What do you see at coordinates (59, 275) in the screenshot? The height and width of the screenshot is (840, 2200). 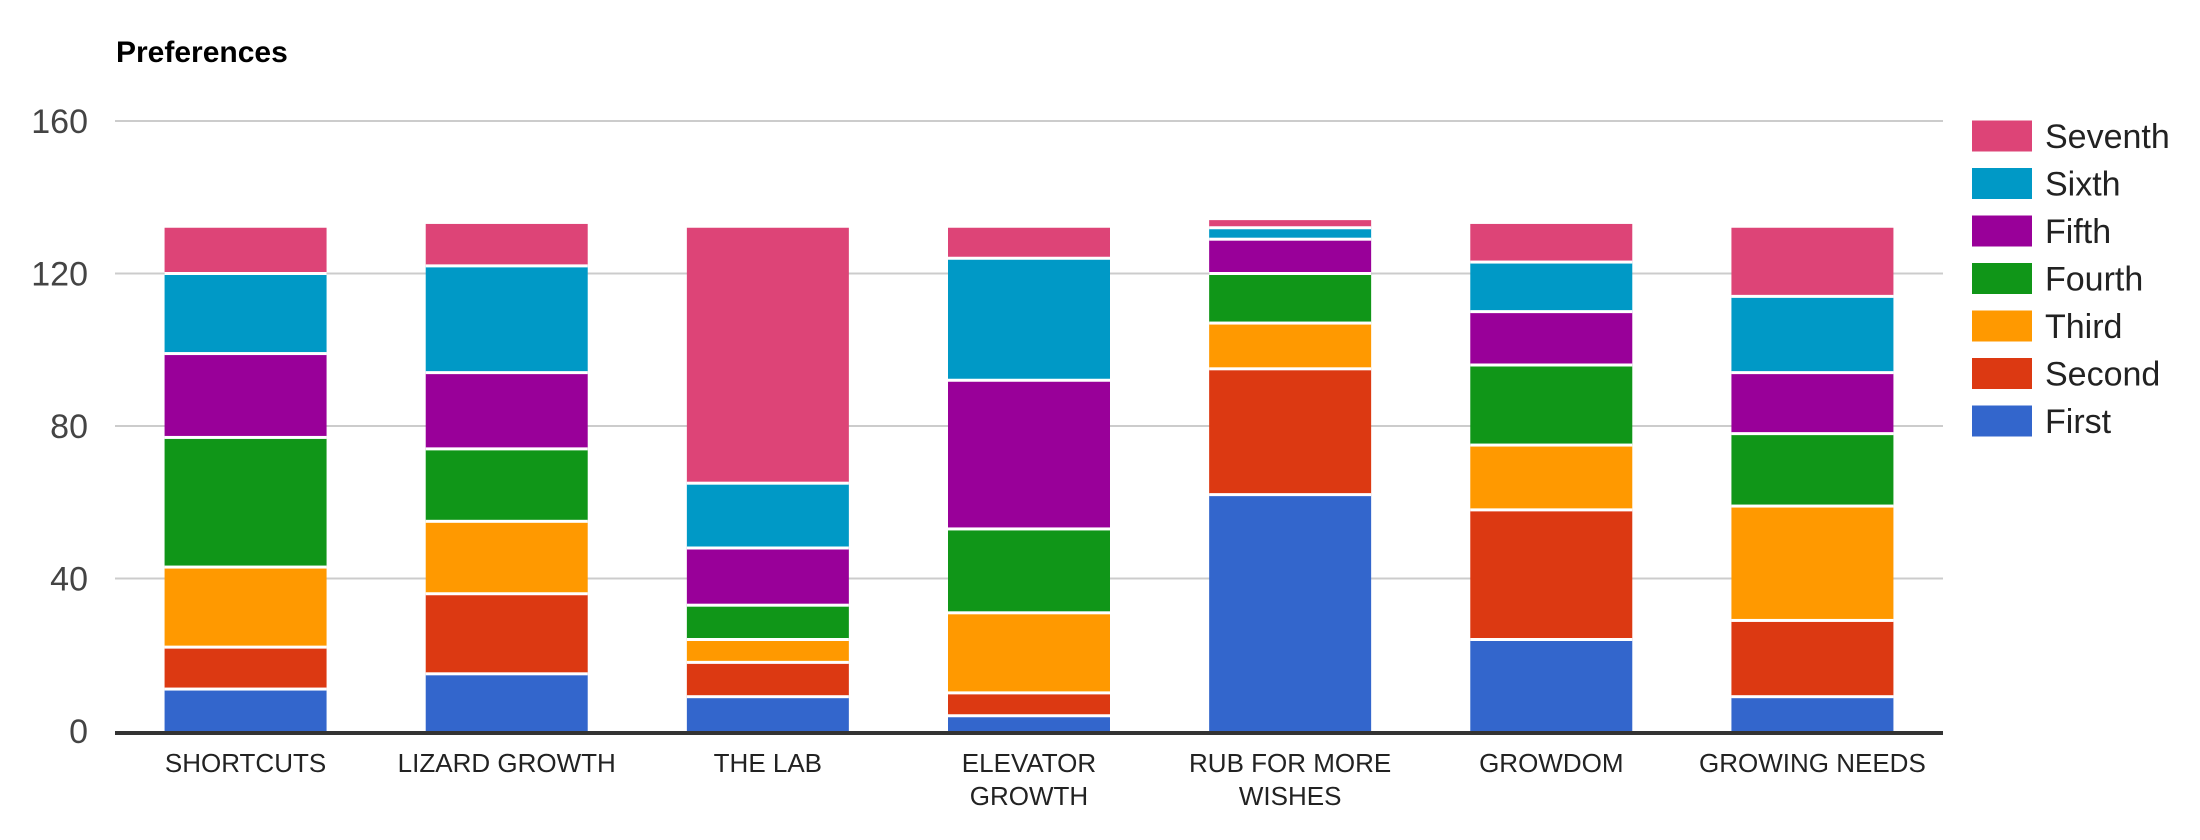 I see `y-axis-tick-label: 120` at bounding box center [59, 275].